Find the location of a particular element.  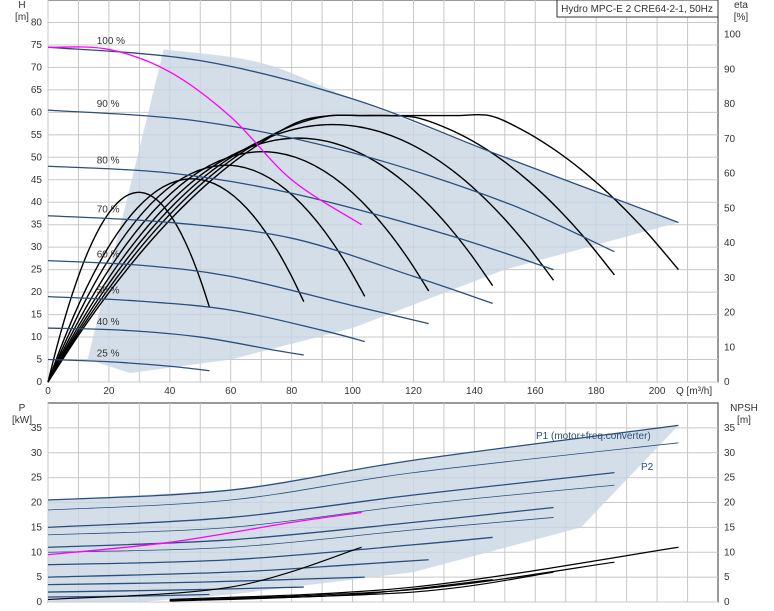

y-right-tick-label: 30 is located at coordinates (730, 278).